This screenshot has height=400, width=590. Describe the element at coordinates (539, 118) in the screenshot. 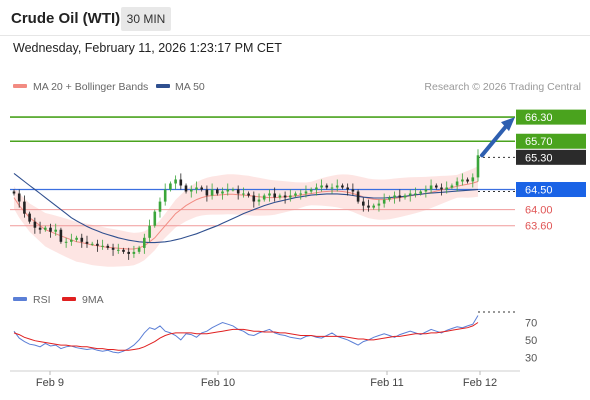

I see `level-tag-66-30: 66.30` at that location.